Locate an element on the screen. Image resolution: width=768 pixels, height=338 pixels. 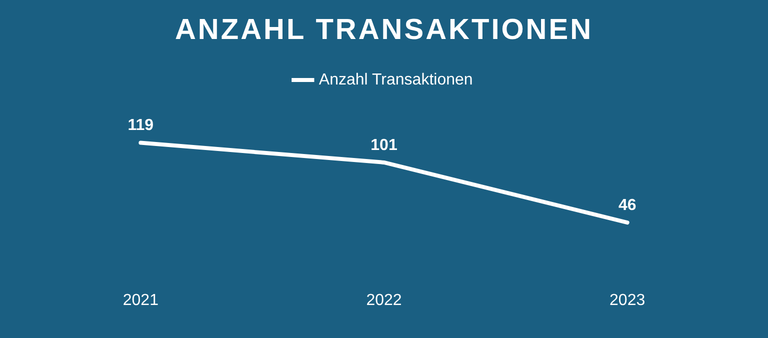
x-tick-label: 2022 is located at coordinates (384, 300).